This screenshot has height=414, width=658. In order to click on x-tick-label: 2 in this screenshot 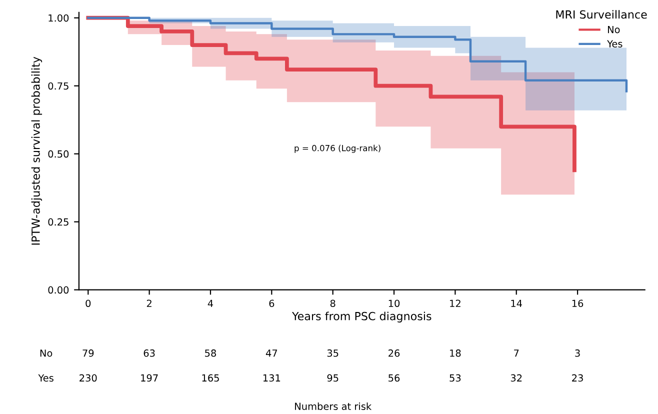, I will do `click(149, 303)`.